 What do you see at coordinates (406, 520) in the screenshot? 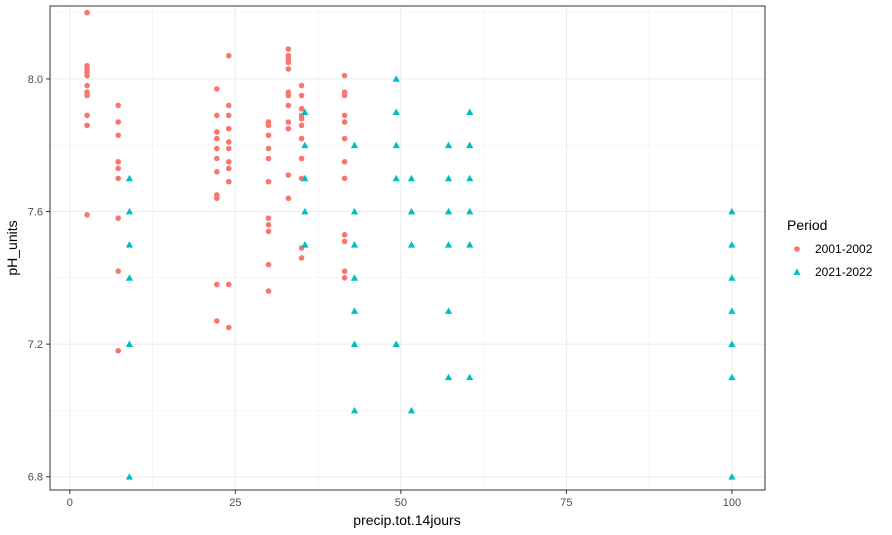
I see `x-axis-title: precip.tot.14jours` at bounding box center [406, 520].